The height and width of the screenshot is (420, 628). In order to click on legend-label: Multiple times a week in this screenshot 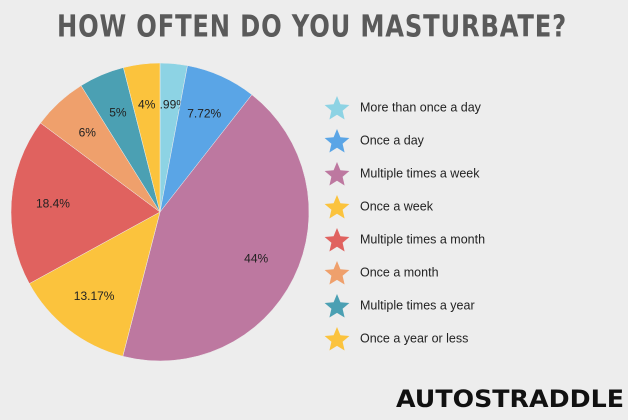, I will do `click(420, 173)`.